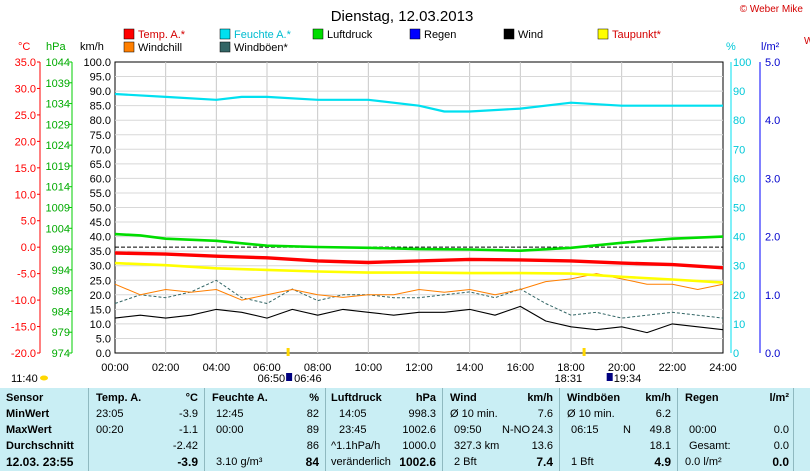 This screenshot has height=471, width=810. I want to click on press-tick-label: 974, so click(61, 354).